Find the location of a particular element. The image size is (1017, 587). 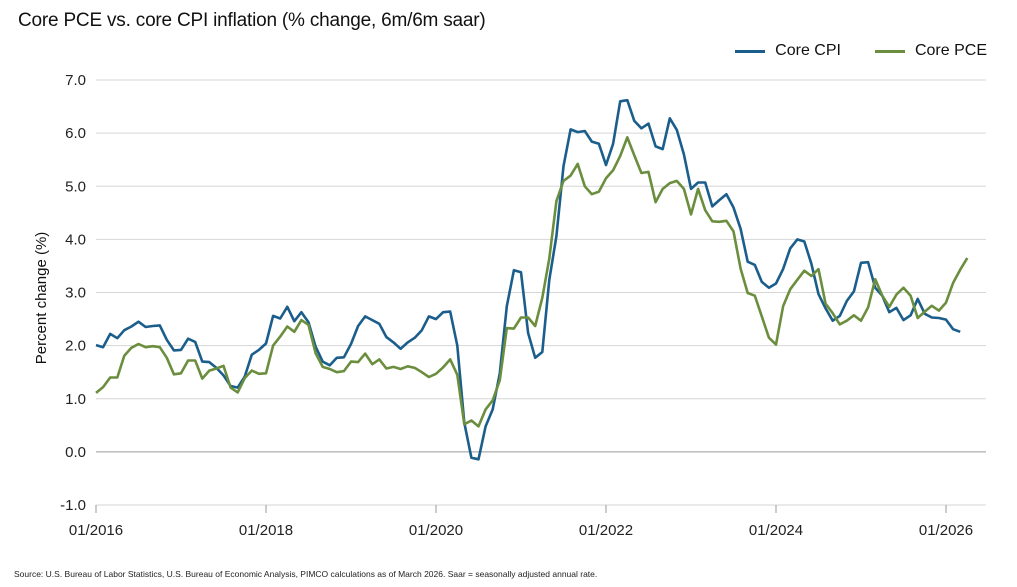

y-tick-label: 3.0 is located at coordinates (75, 293).